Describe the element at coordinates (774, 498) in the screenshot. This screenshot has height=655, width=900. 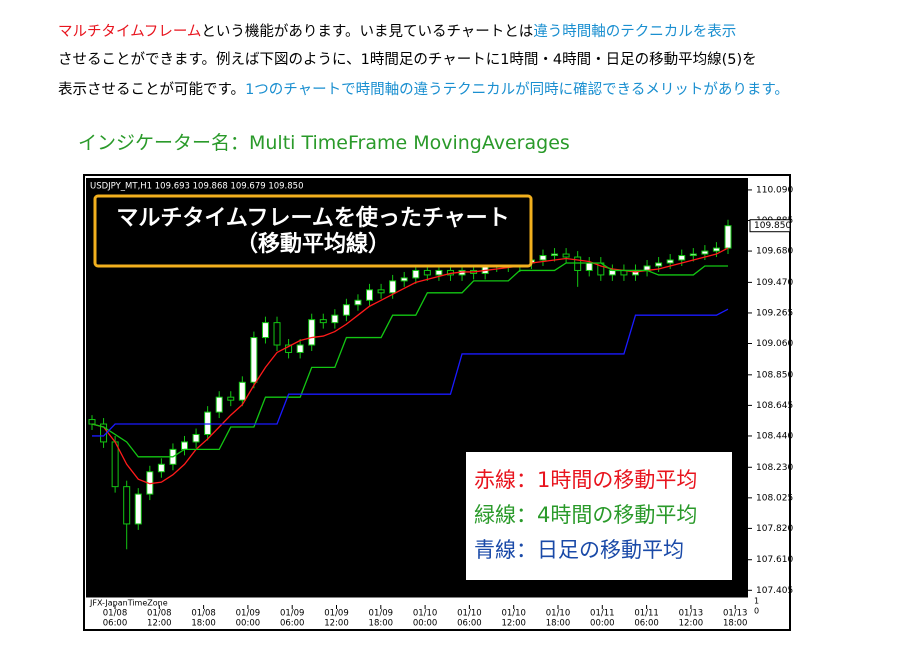
I see `y-tick-label: 108.025` at that location.